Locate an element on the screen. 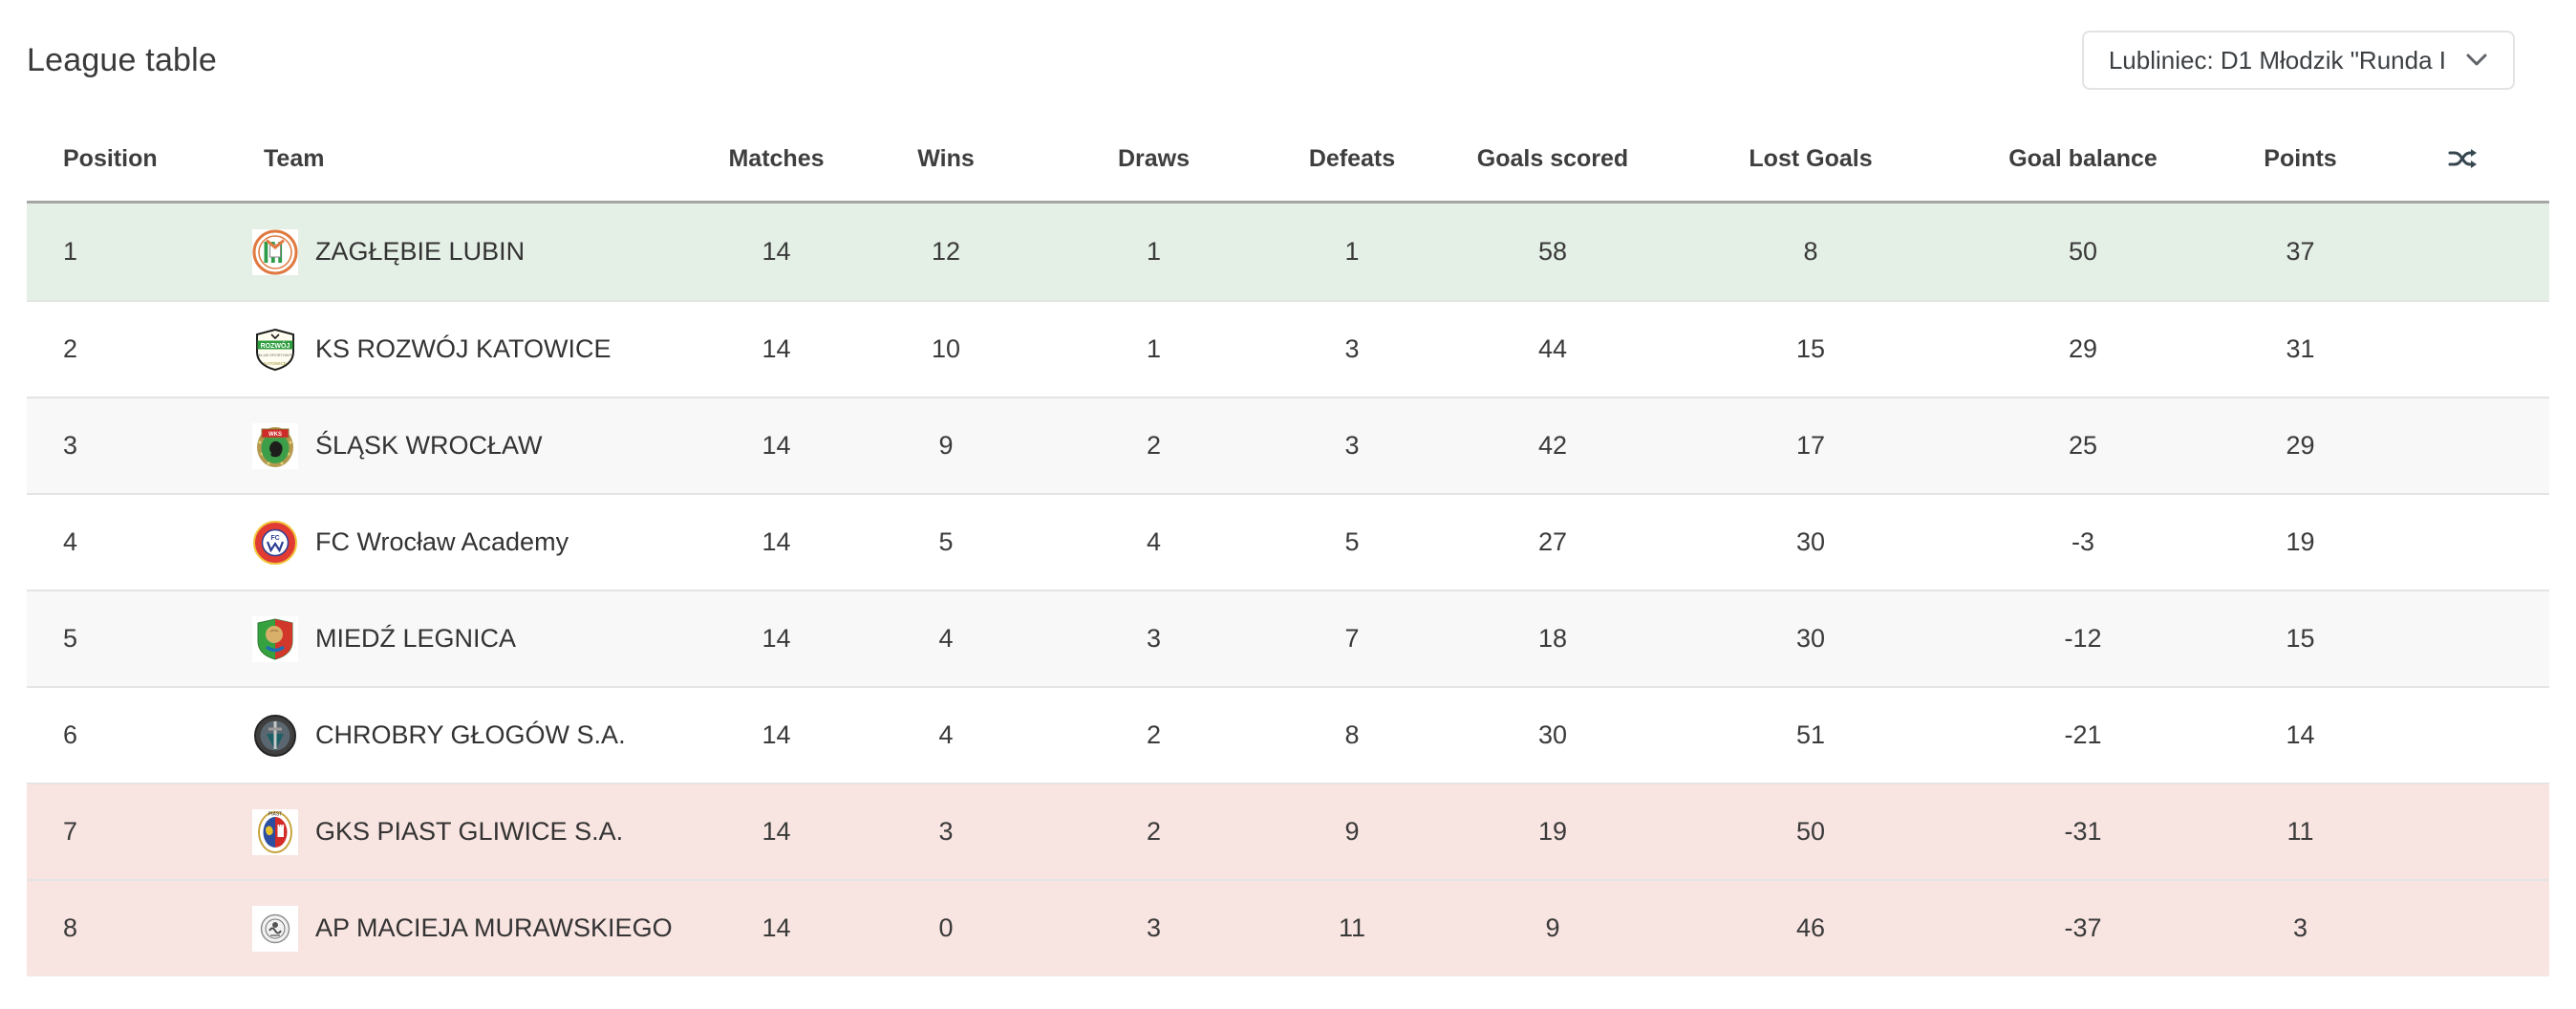 This screenshot has height=1009, width=2576. svg-text: WKS is located at coordinates (275, 435).